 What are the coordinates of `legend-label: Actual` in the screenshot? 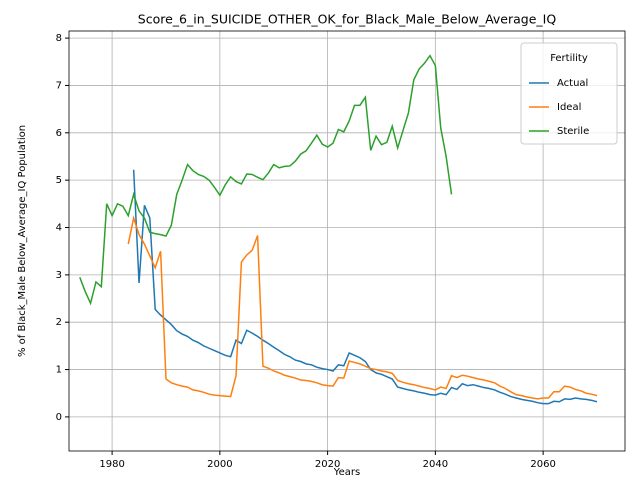 It's located at (572, 83).